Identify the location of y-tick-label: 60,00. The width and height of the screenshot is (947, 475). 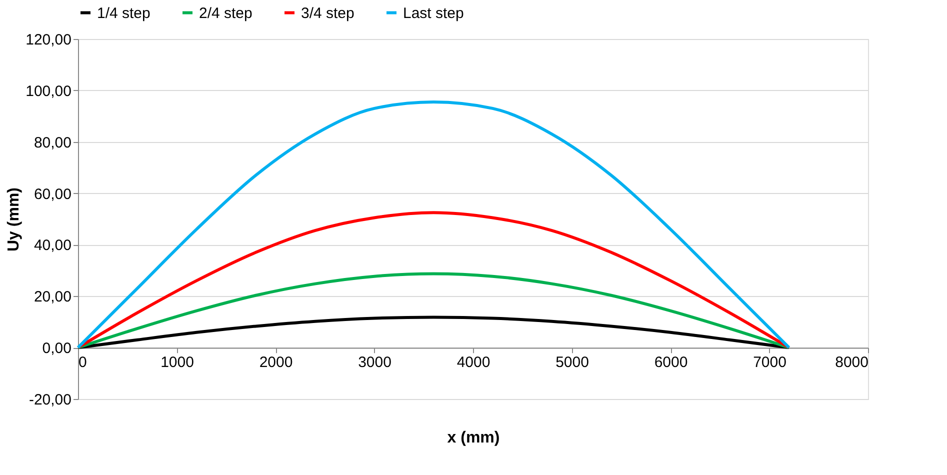
(53, 194).